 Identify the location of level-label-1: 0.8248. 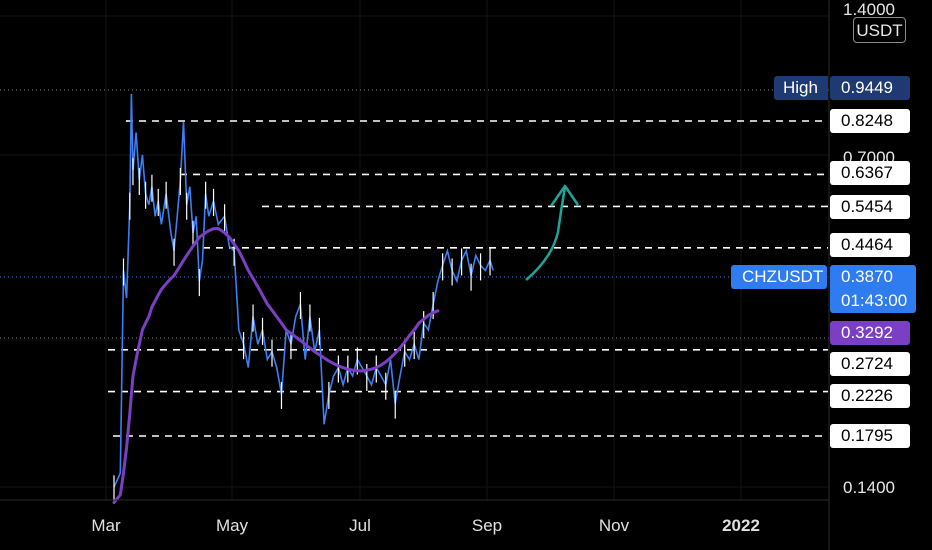
(870, 121).